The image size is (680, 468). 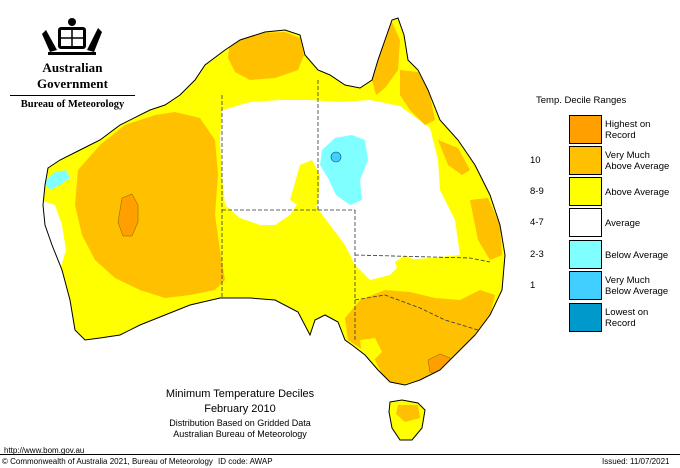 I want to click on map-basis: Distribution Based on Gridded Data, so click(x=240, y=423).